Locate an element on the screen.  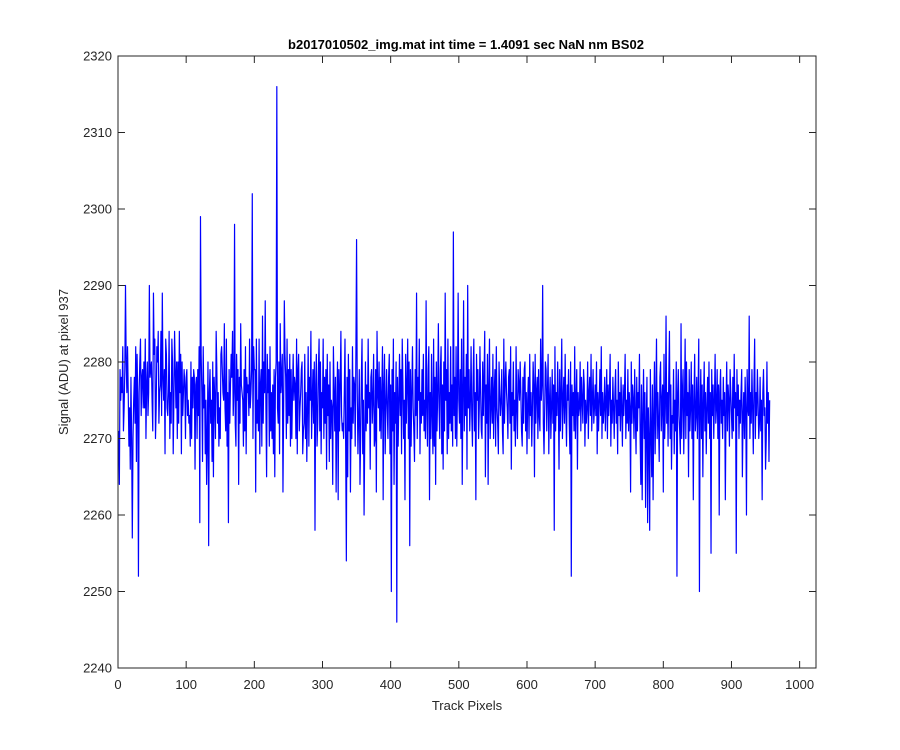
x-tick-label: 500 is located at coordinates (459, 684).